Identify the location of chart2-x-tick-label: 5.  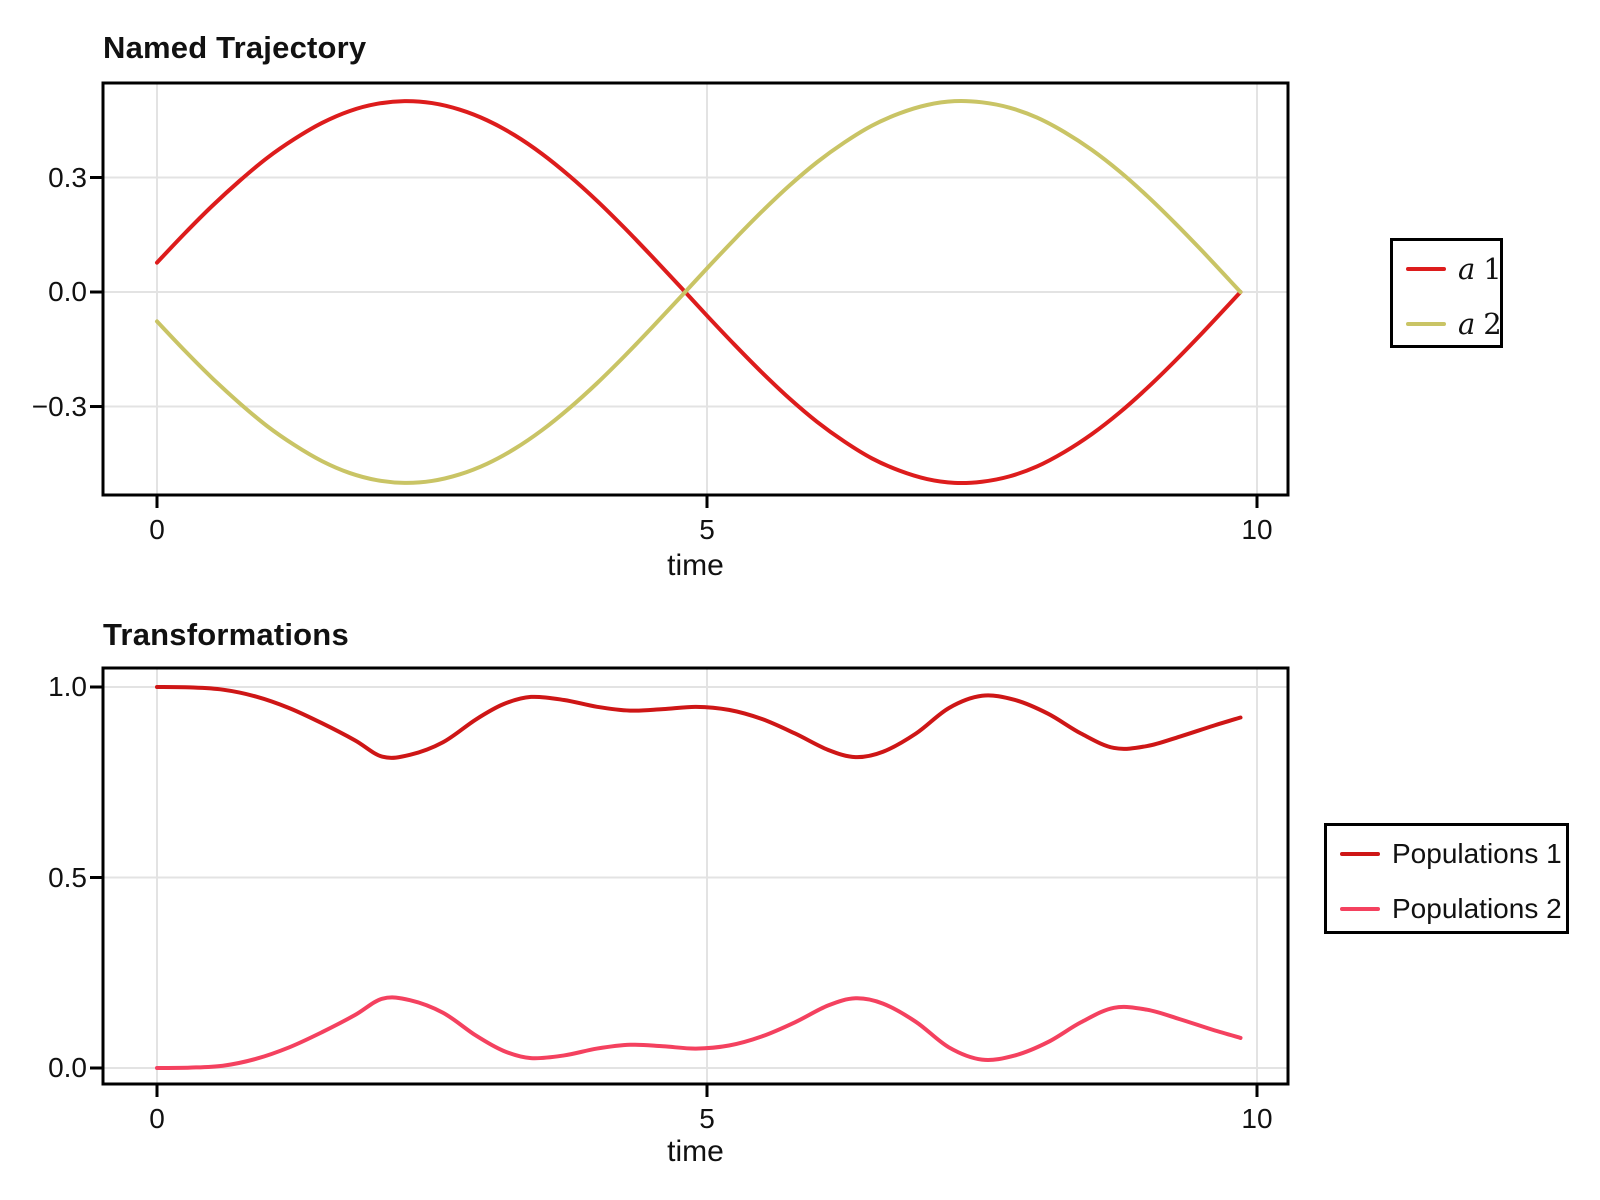
(707, 1118).